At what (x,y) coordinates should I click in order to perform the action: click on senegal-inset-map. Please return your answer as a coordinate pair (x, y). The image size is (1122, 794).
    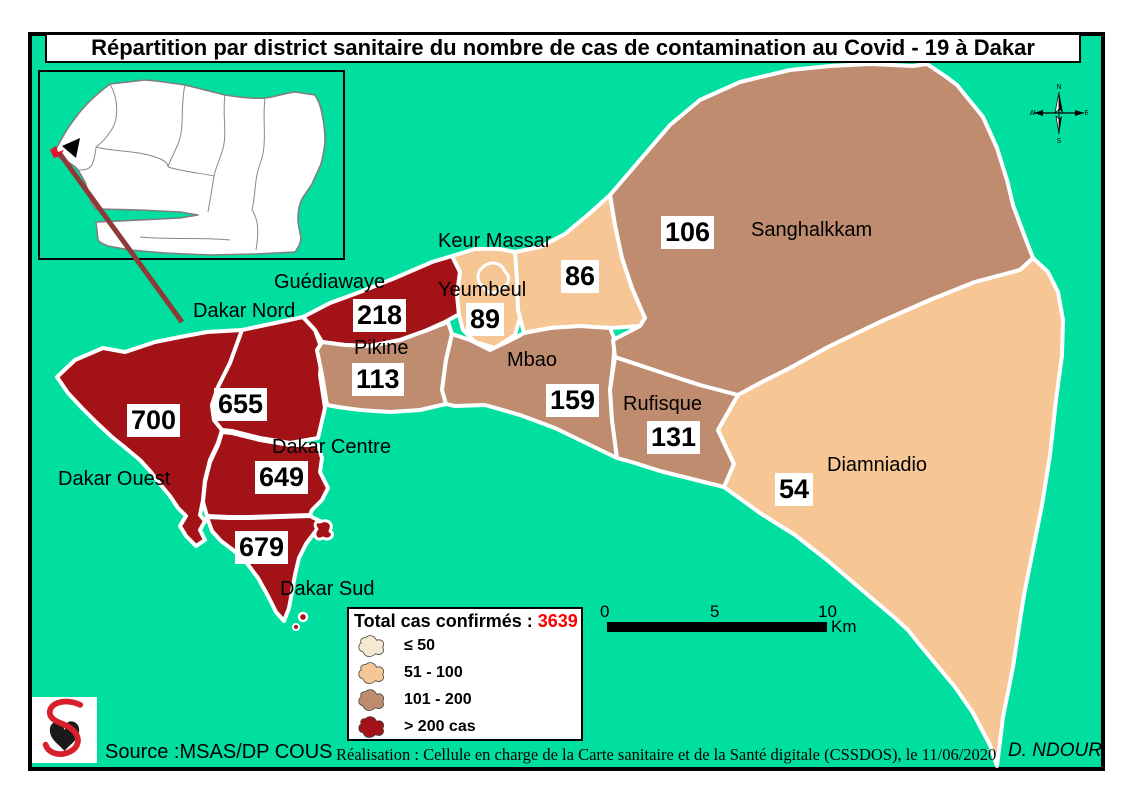
    Looking at the image, I should click on (191, 165).